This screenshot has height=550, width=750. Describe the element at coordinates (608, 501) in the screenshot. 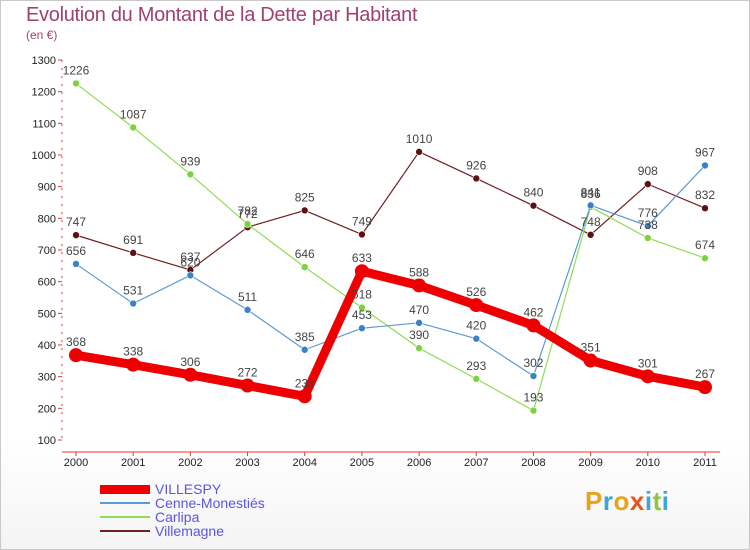

I see `logo-letter: r` at that location.